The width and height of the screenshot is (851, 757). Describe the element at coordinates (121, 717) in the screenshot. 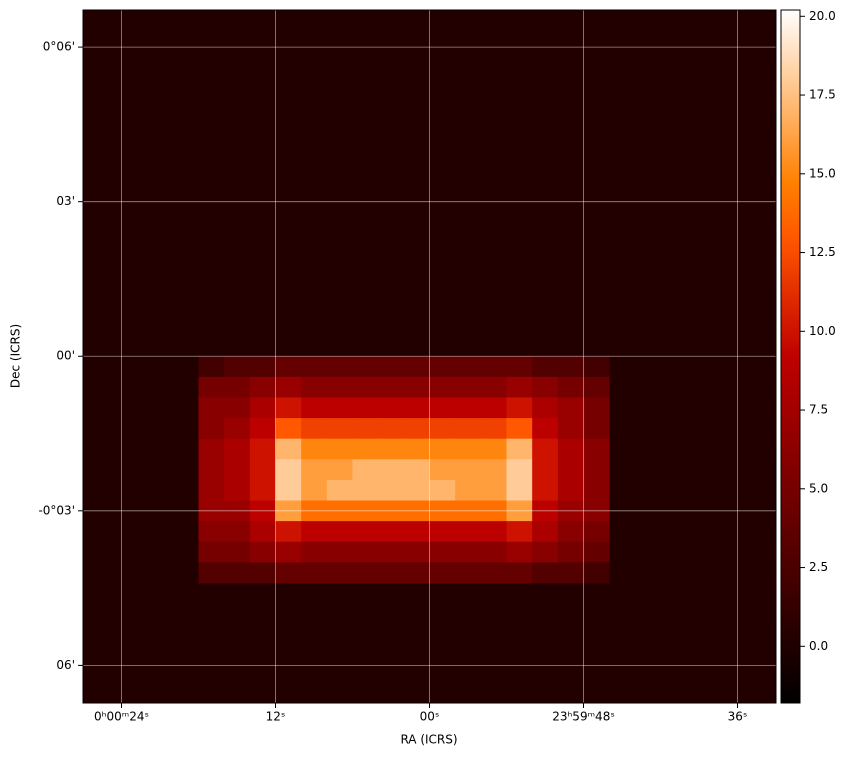

I see `x-tick-label: 0ʰ00ᵐ24ˢ` at that location.